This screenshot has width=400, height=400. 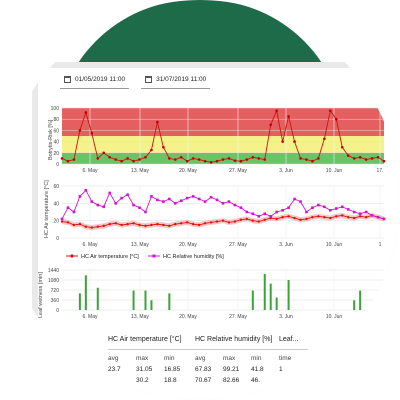 What do you see at coordinates (56, 120) in the screenshot?
I see `y-tick-label: 80` at bounding box center [56, 120].